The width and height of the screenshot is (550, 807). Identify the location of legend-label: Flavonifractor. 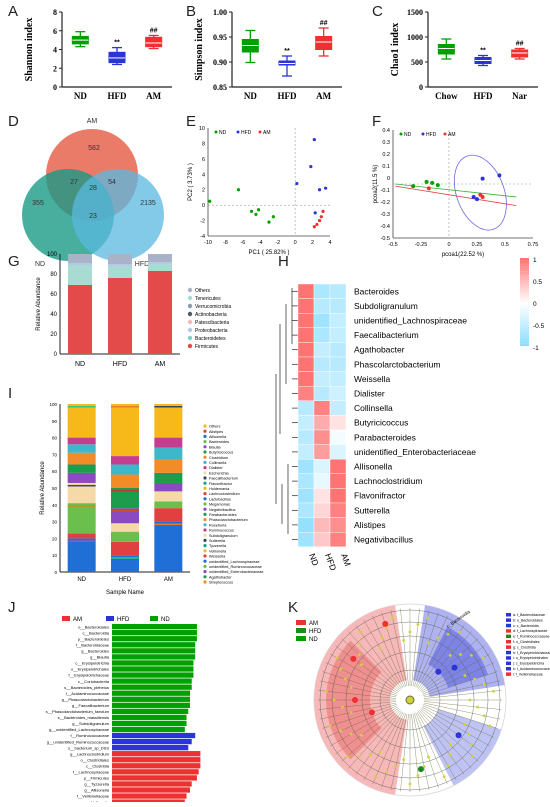
(221, 484).